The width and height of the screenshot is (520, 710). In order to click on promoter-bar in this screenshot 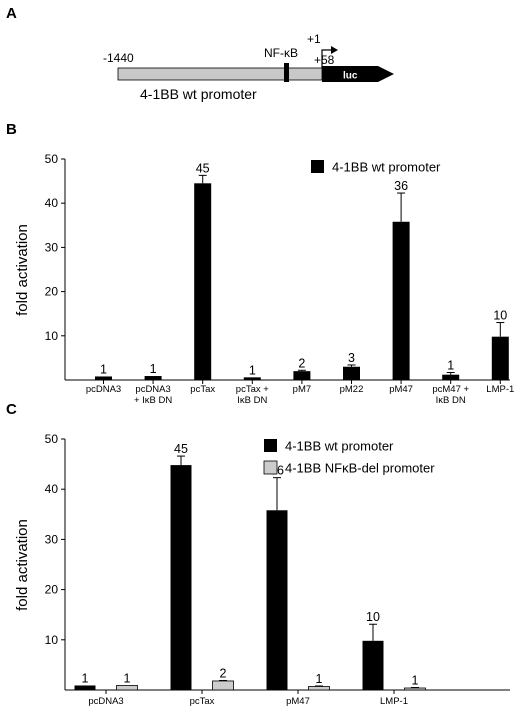, I will do `click(220, 74)`.